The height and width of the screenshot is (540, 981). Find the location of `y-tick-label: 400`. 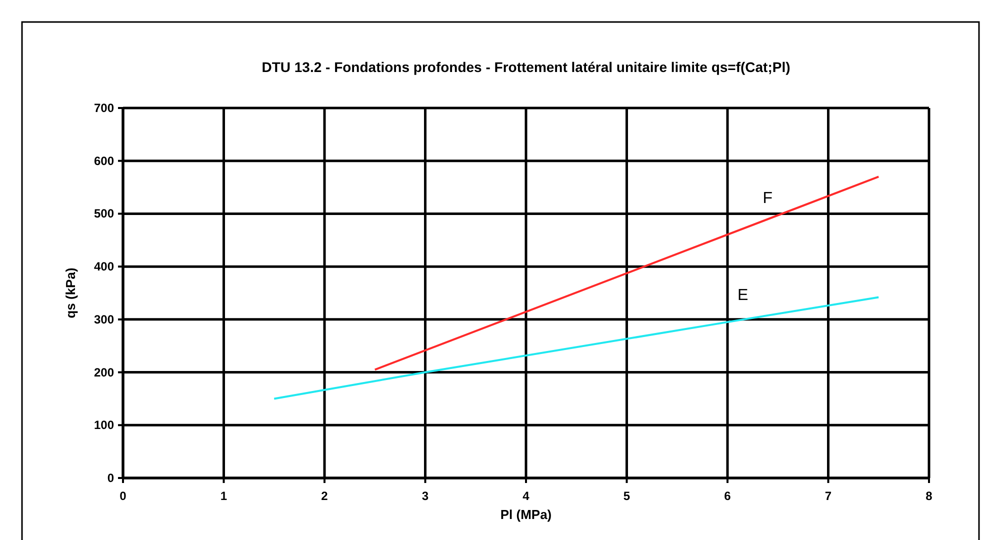

y-tick-label: 400 is located at coordinates (104, 267).